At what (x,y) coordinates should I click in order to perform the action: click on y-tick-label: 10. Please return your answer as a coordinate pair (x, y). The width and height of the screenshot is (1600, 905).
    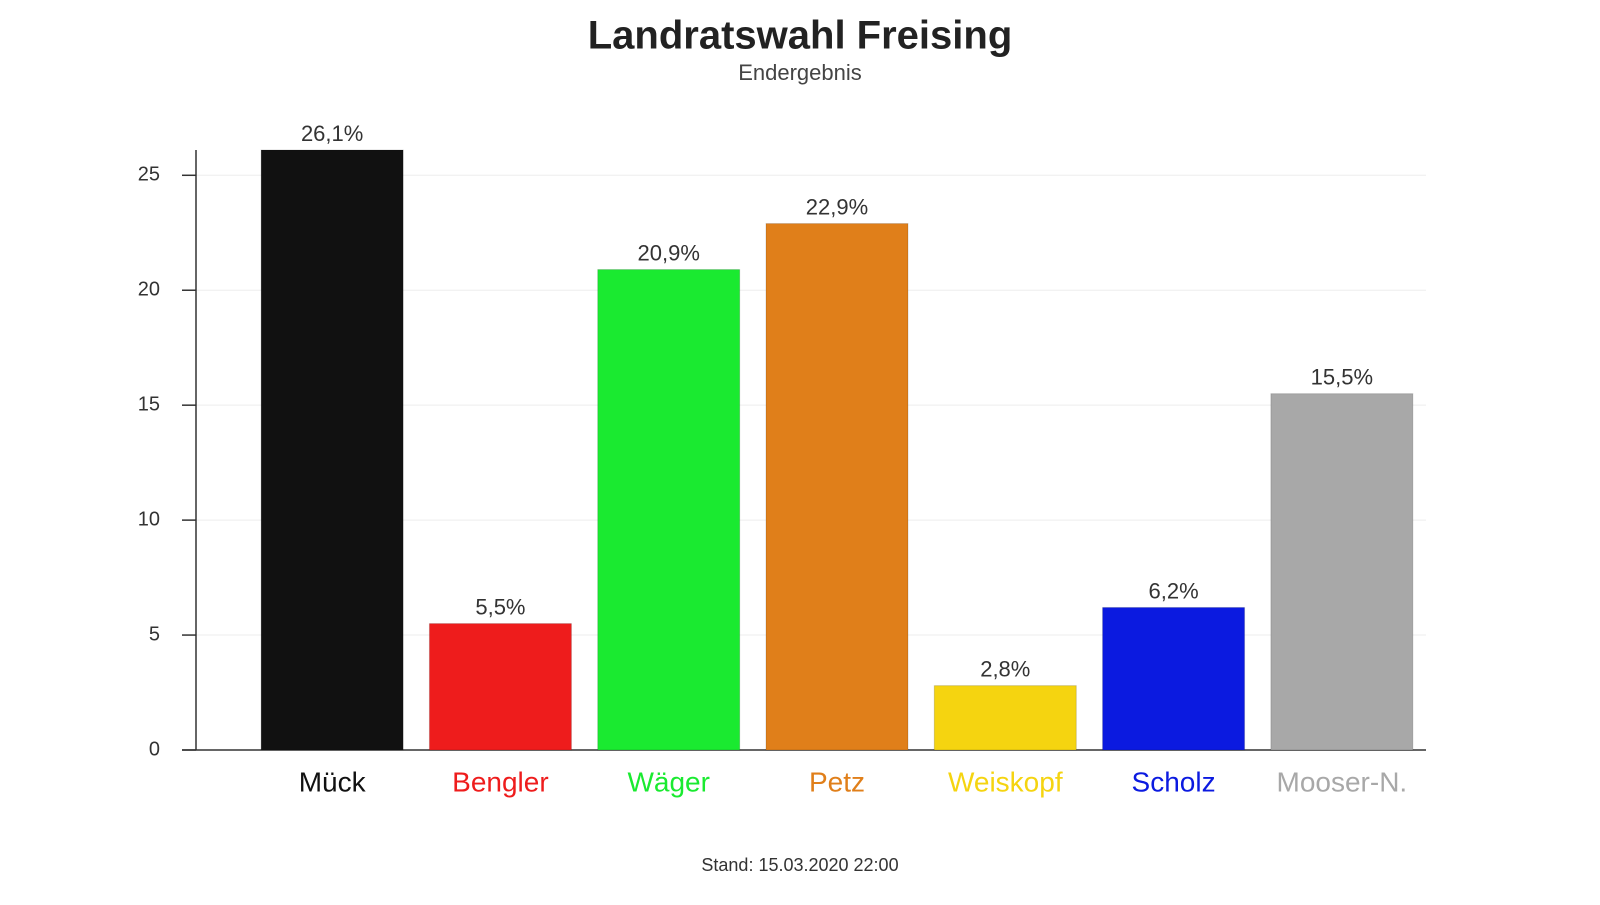
    Looking at the image, I should click on (149, 519).